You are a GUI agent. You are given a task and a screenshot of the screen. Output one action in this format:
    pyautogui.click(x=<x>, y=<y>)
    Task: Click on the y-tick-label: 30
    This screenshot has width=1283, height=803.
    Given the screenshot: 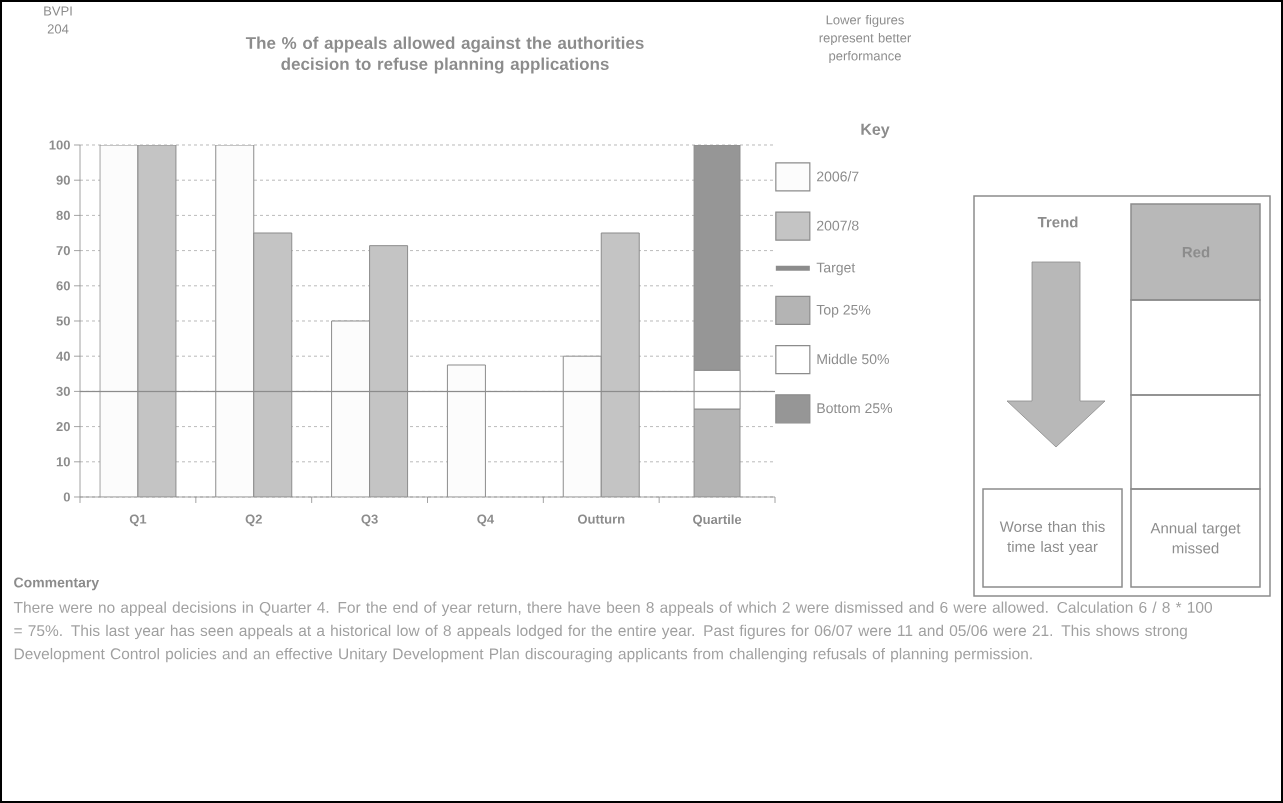 What is the action you would take?
    pyautogui.click(x=63, y=391)
    